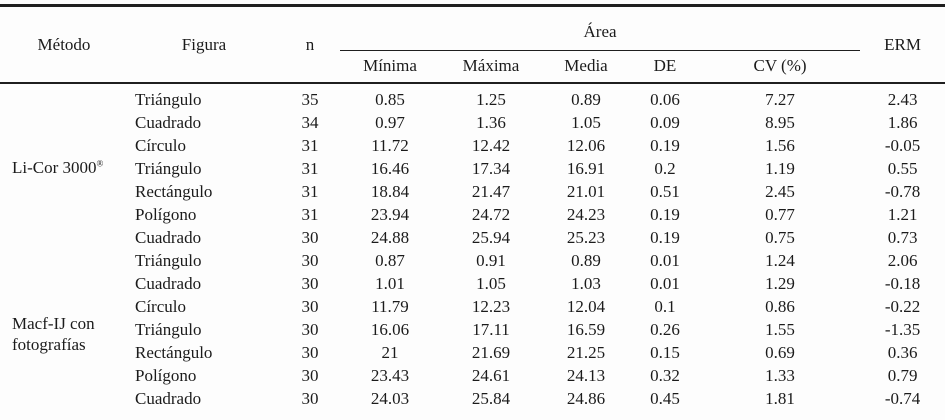 Image resolution: width=945 pixels, height=420 pixels. Describe the element at coordinates (160, 306) in the screenshot. I see `cell-figura: Círculo` at that location.